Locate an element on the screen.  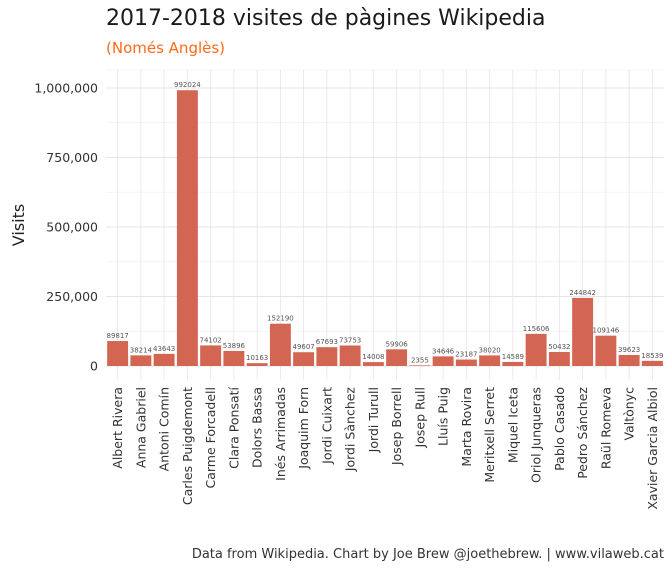
chart-title: 2017-2018 visites de pàgines Wikipedia is located at coordinates (326, 18).